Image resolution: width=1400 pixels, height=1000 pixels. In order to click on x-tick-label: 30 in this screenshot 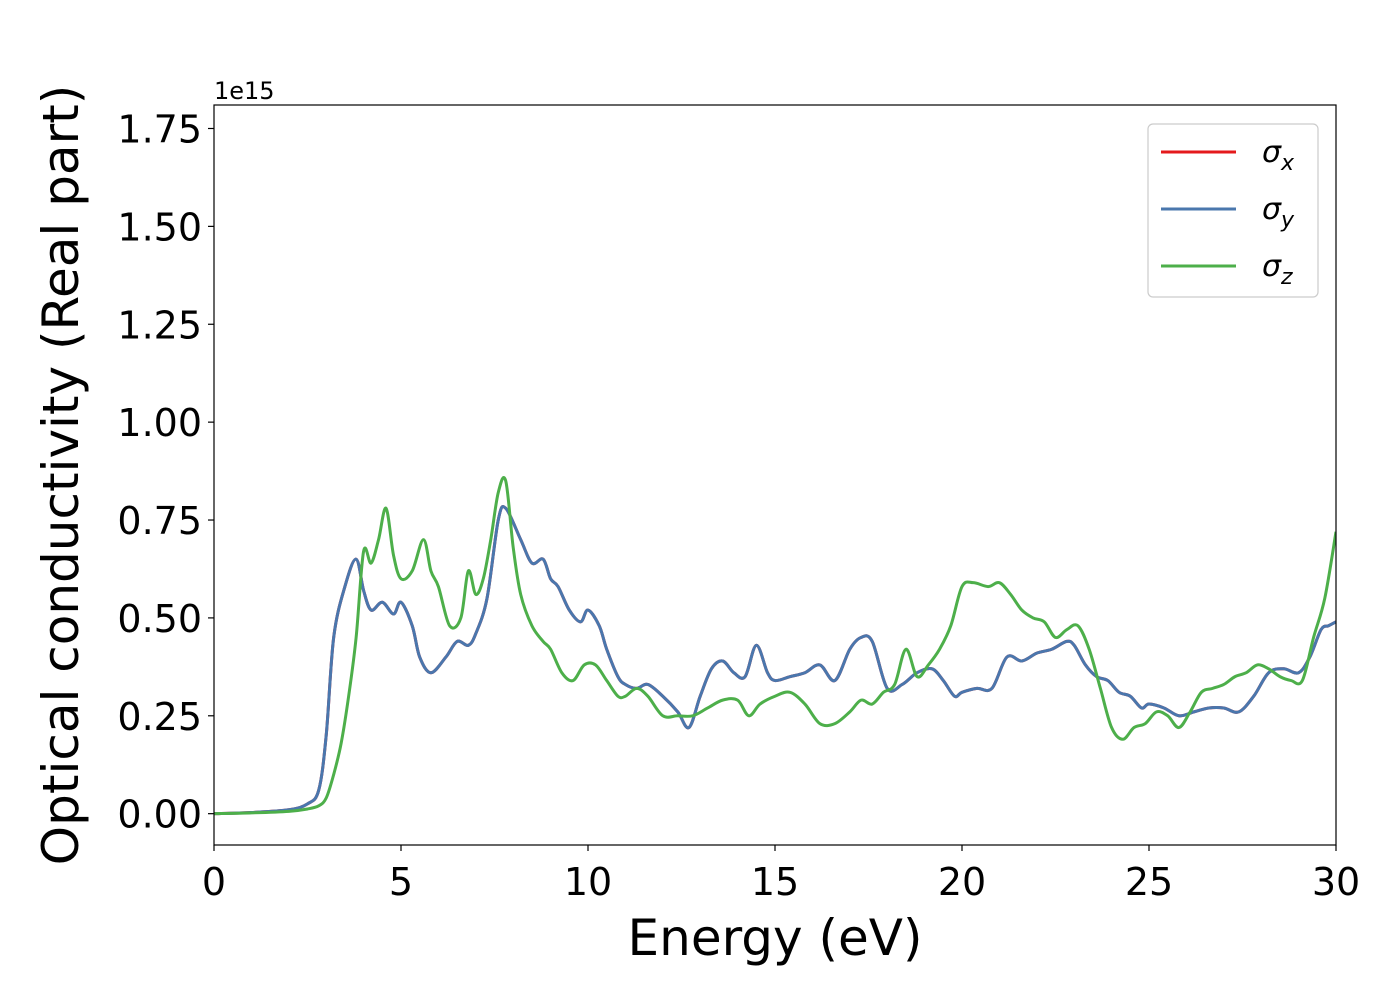, I will do `click(1336, 882)`.